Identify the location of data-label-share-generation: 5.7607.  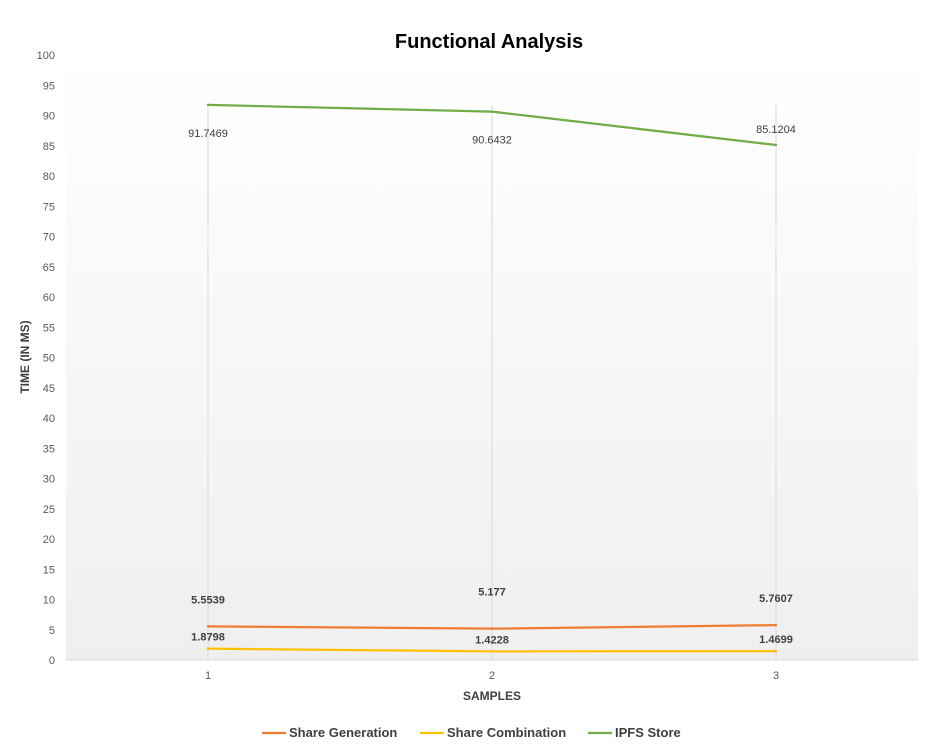
(776, 599).